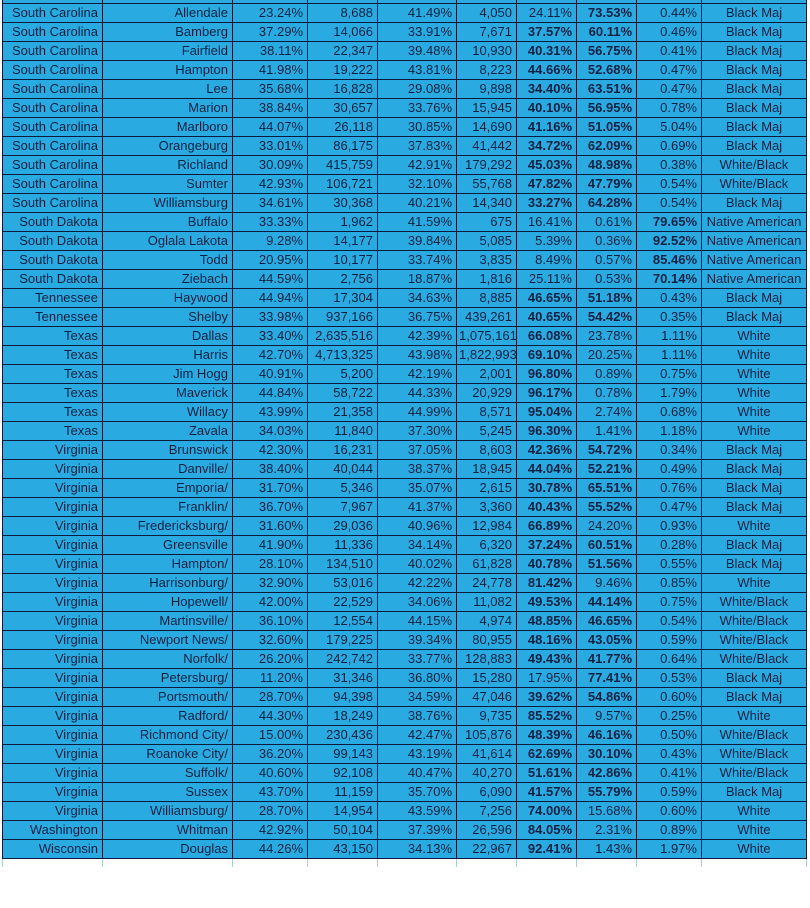 The height and width of the screenshot is (908, 810). I want to click on cell: Norfolk/, so click(168, 659).